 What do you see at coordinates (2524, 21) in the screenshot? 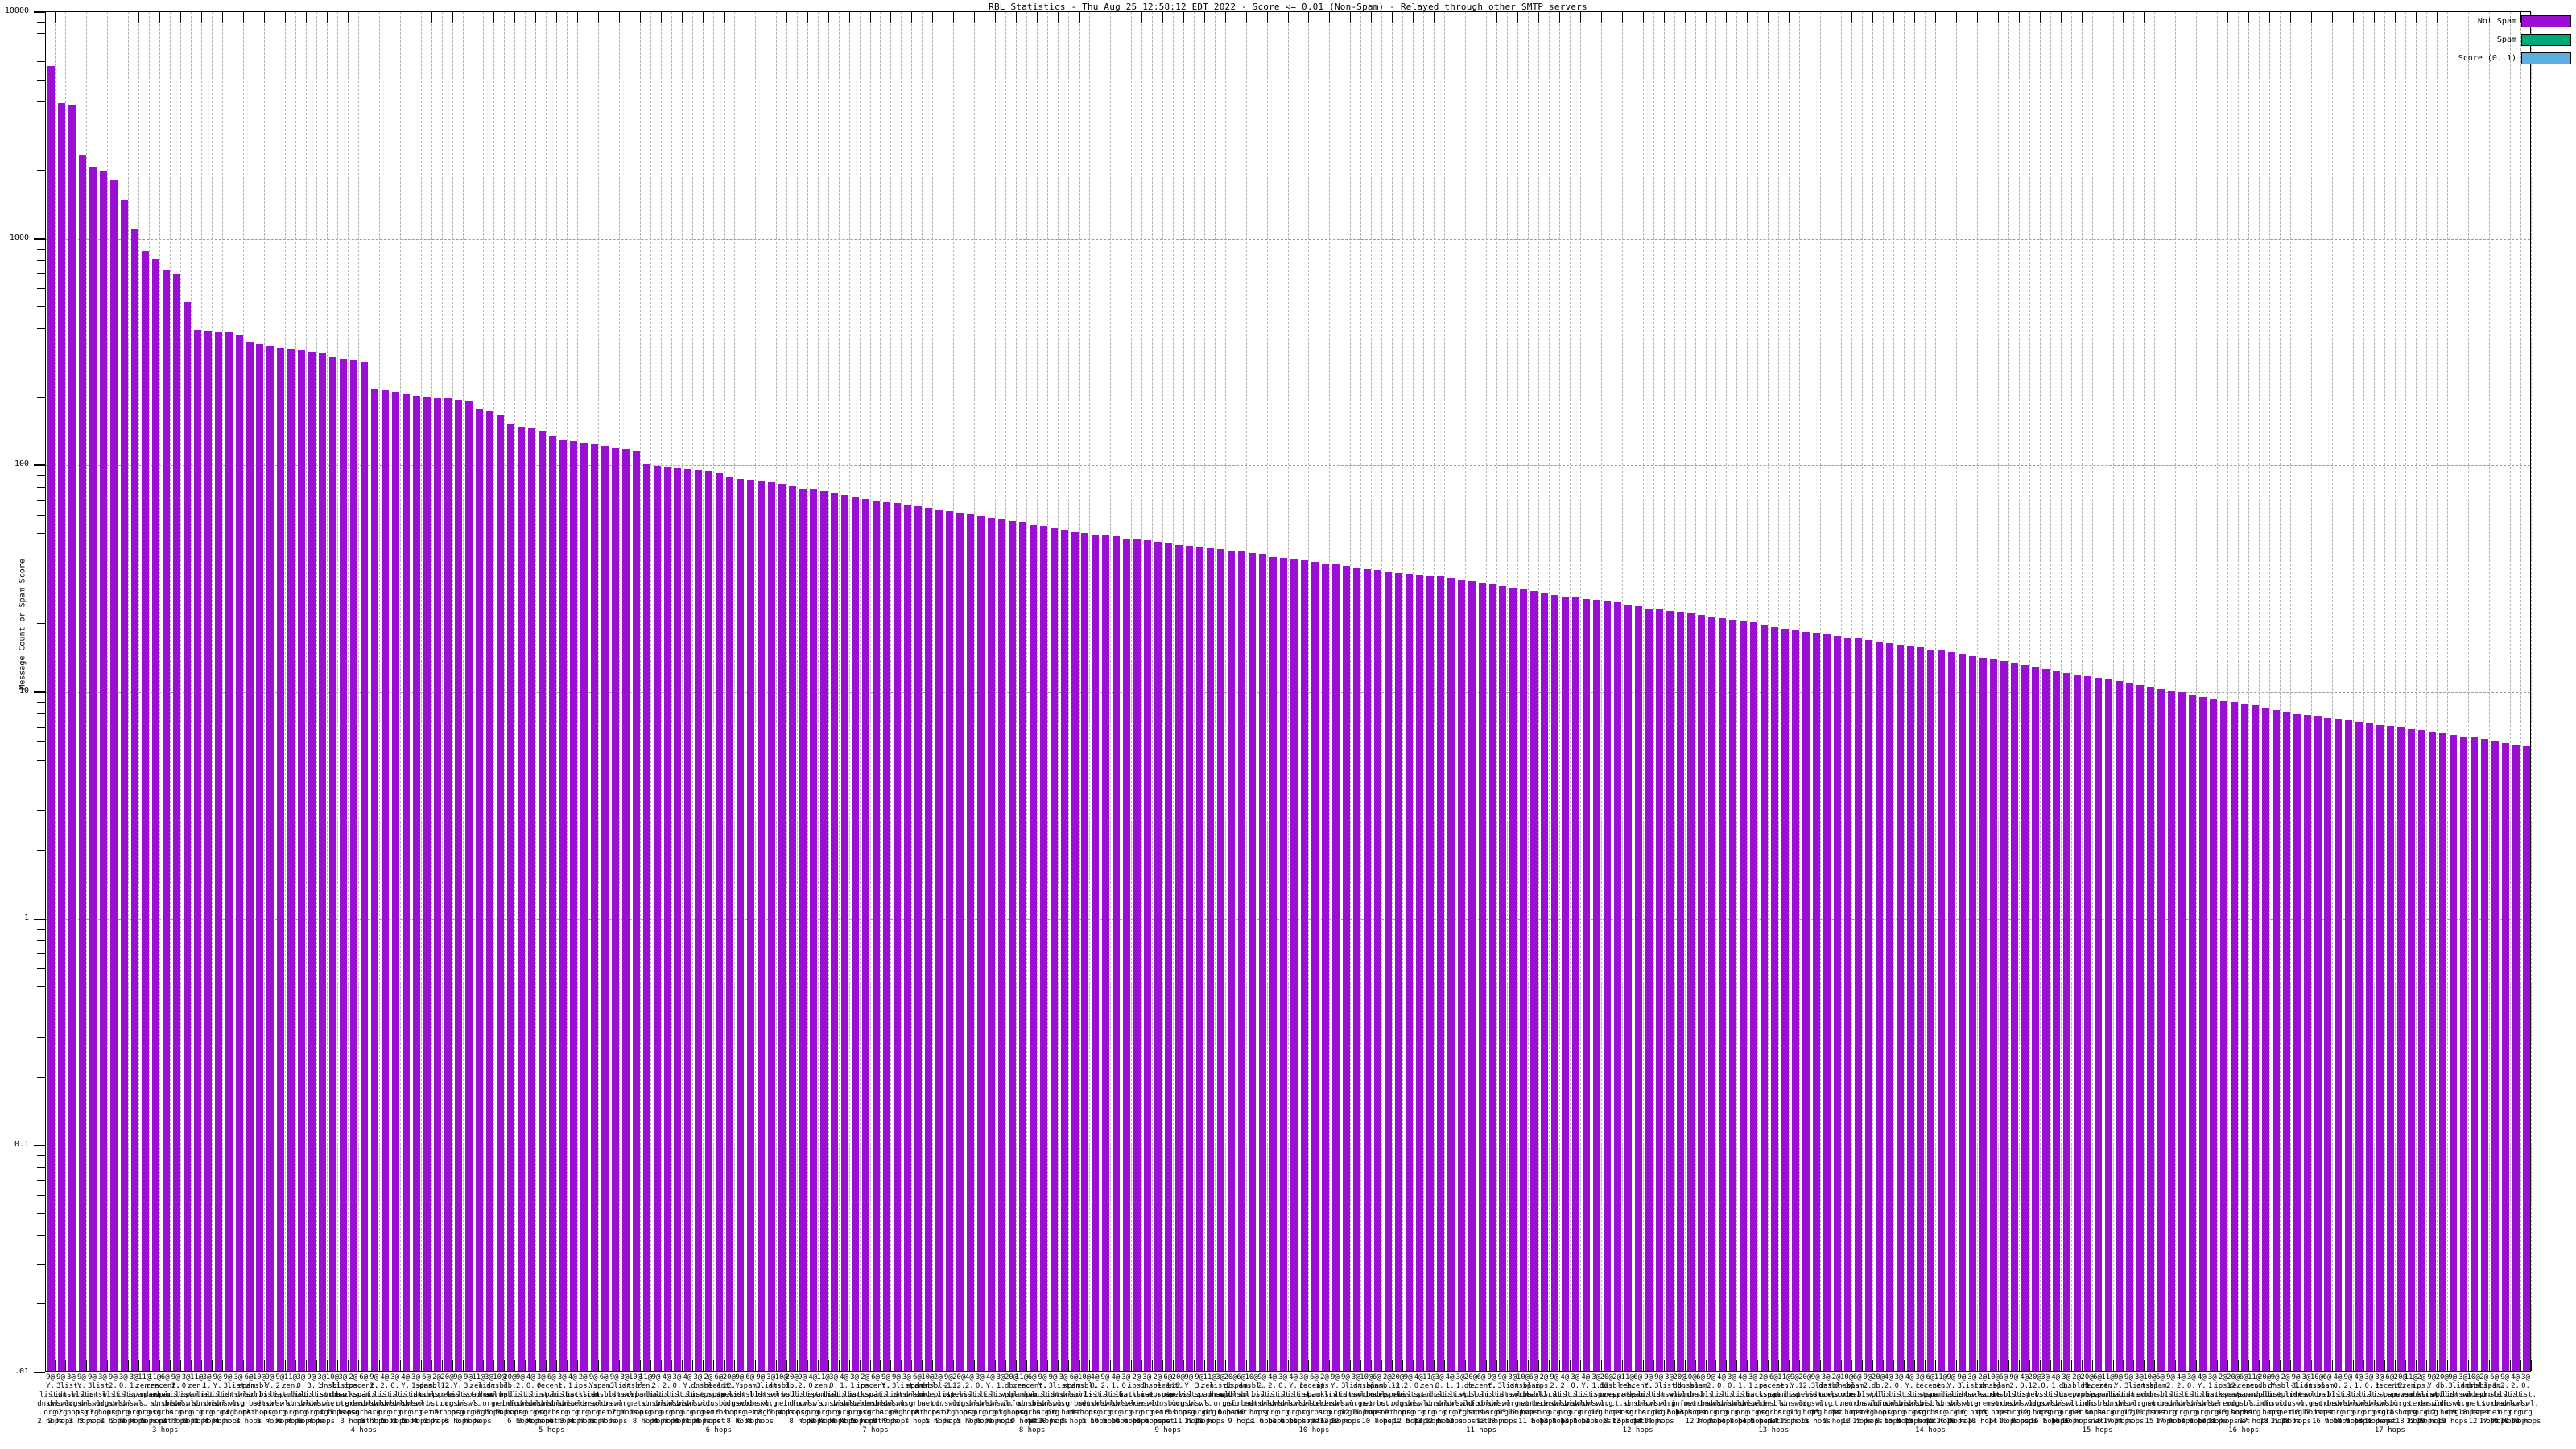
I see `legend-item-not-spam: Not Spam` at bounding box center [2524, 21].